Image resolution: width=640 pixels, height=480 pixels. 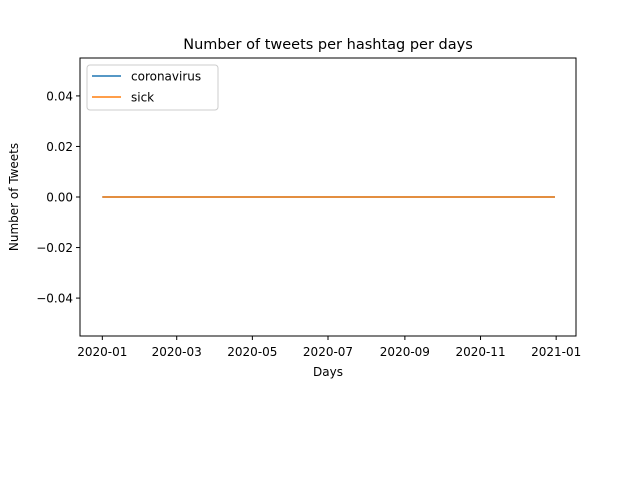 I want to click on legend: coronavirus sick, so click(x=152, y=87).